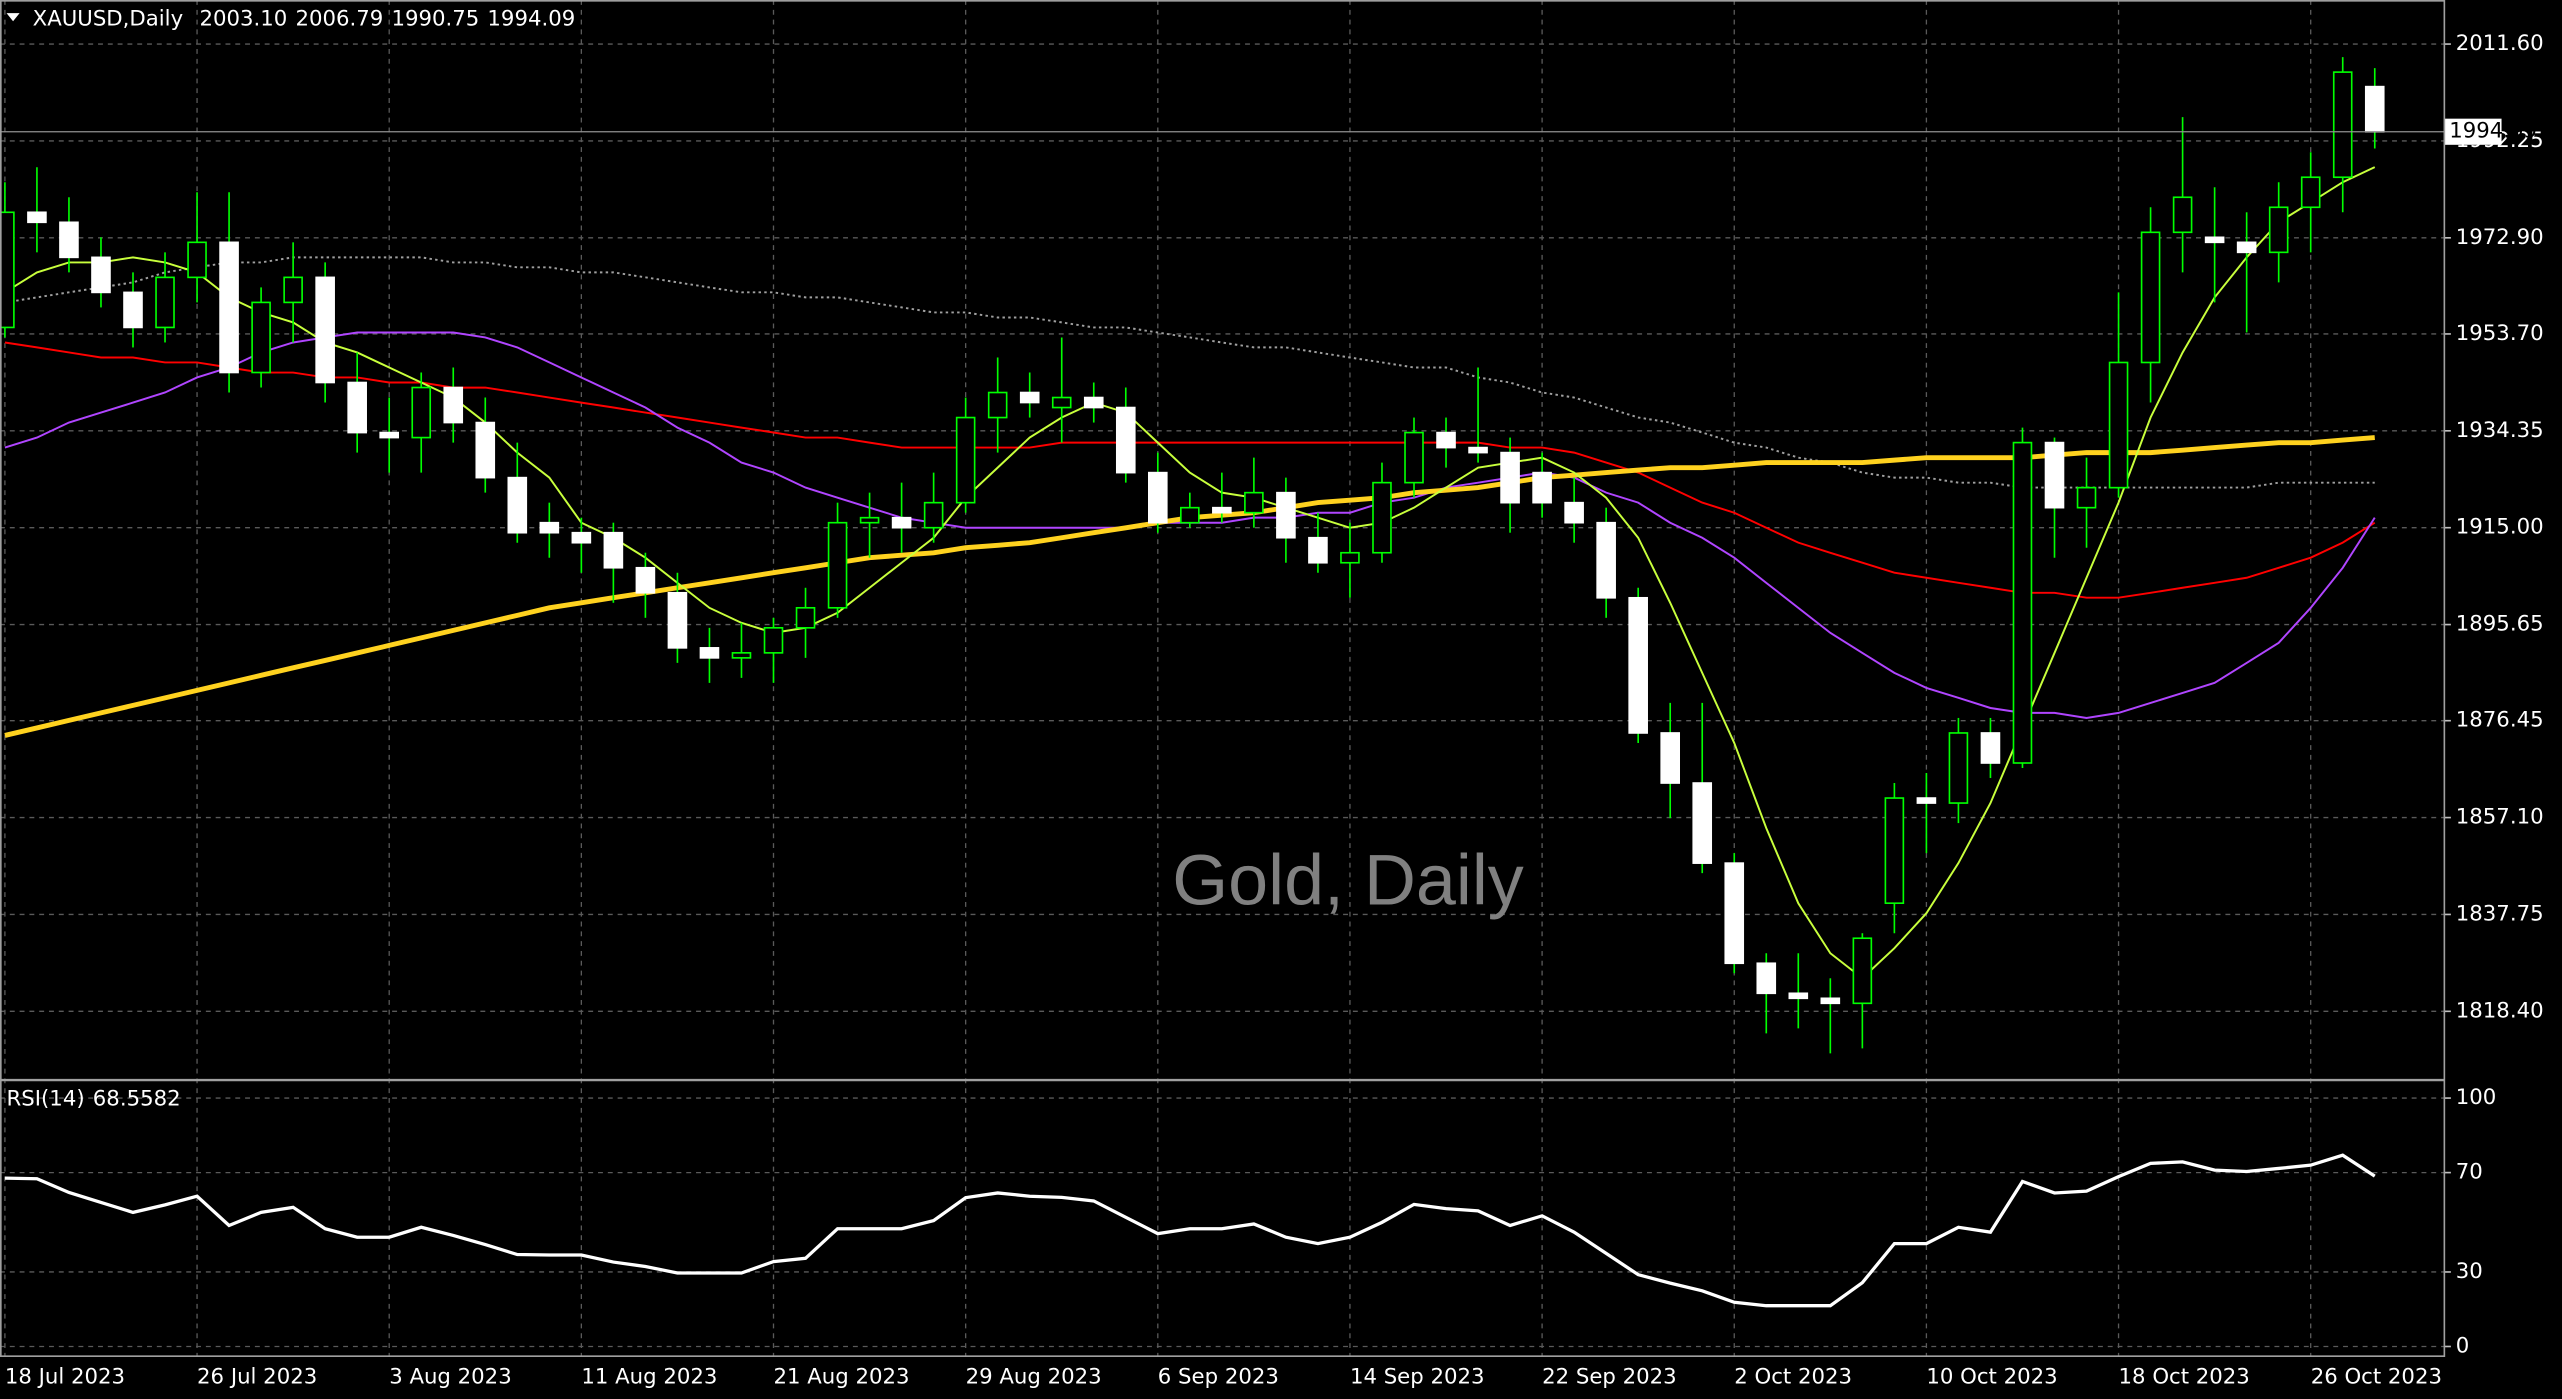 The image size is (2562, 1399). What do you see at coordinates (450, 1376) in the screenshot?
I see `x-tick-label: 3 Aug 2023` at bounding box center [450, 1376].